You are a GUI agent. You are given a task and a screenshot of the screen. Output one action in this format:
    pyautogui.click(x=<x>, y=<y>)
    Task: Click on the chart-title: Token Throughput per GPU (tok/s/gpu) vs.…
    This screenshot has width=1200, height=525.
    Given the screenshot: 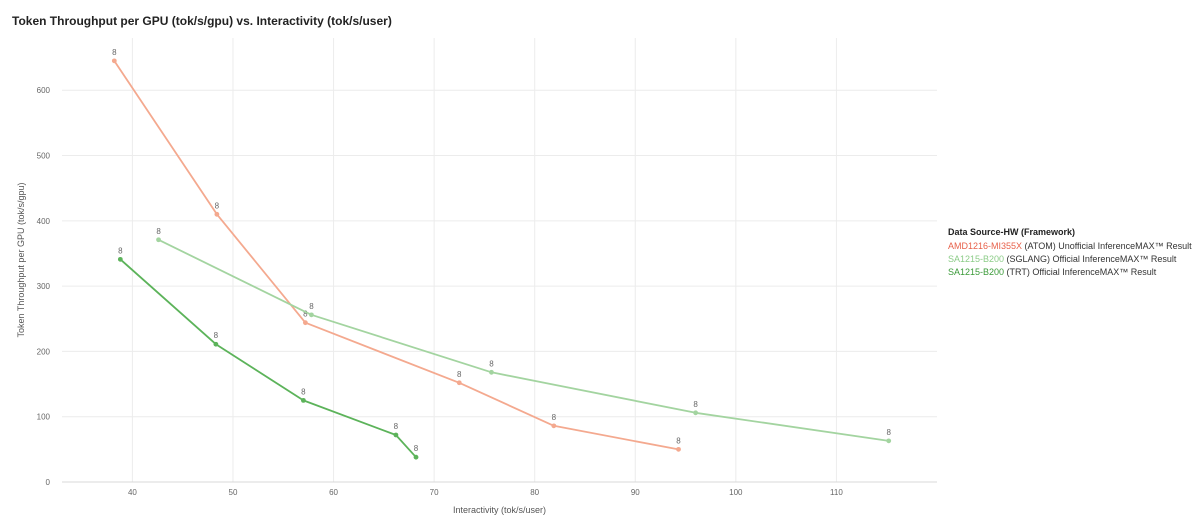 What is the action you would take?
    pyautogui.click(x=202, y=21)
    